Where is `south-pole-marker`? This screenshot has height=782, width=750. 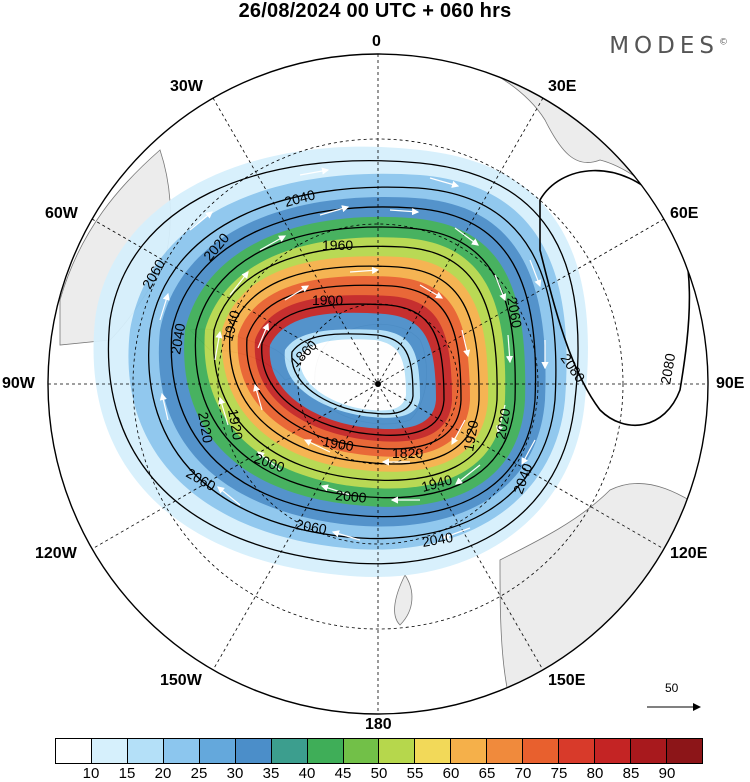 south-pole-marker is located at coordinates (378, 384).